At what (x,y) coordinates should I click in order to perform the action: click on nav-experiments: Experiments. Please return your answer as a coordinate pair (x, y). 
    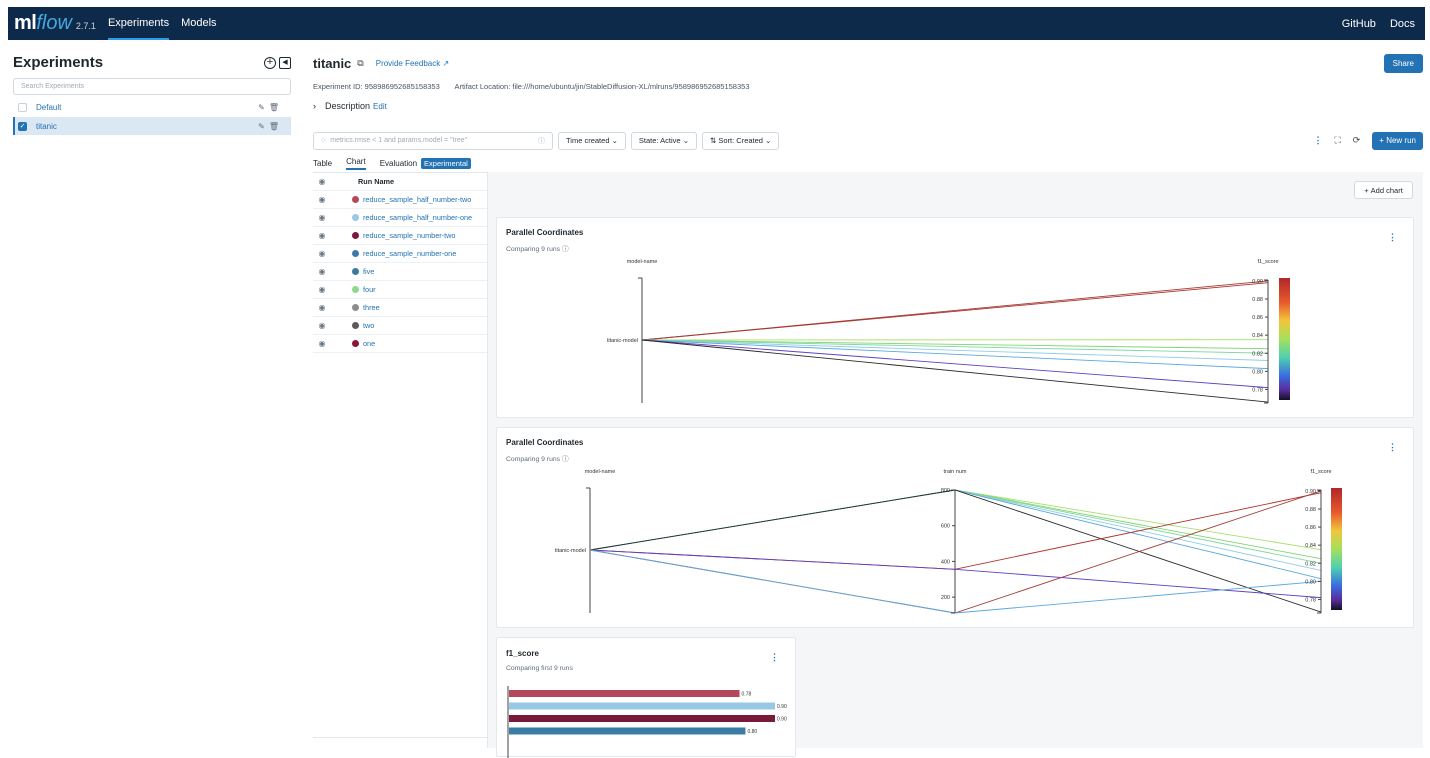
    Looking at the image, I should click on (138, 23).